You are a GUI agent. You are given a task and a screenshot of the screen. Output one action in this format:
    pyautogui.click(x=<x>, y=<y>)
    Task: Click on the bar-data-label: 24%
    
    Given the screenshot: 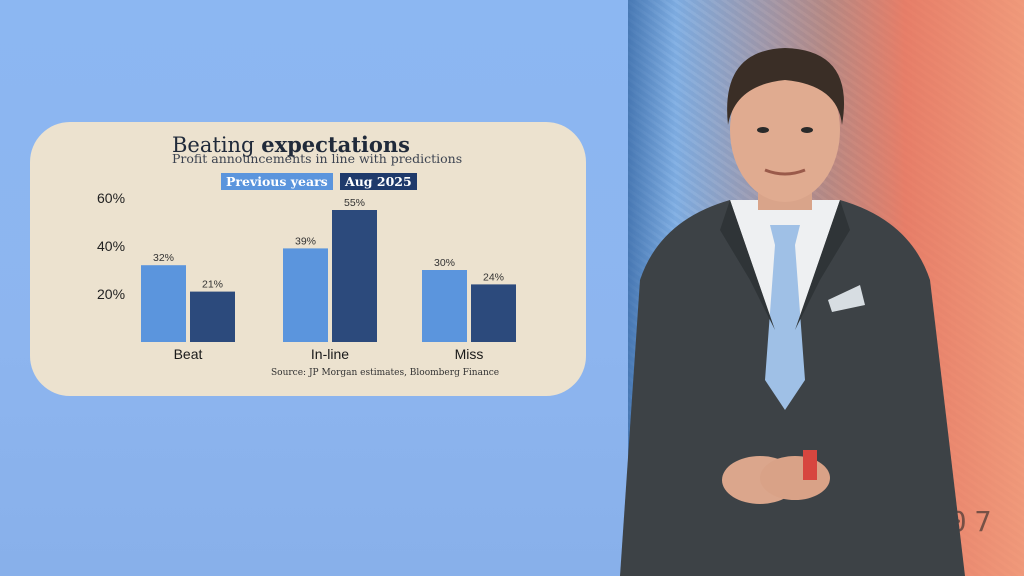 What is the action you would take?
    pyautogui.click(x=493, y=277)
    